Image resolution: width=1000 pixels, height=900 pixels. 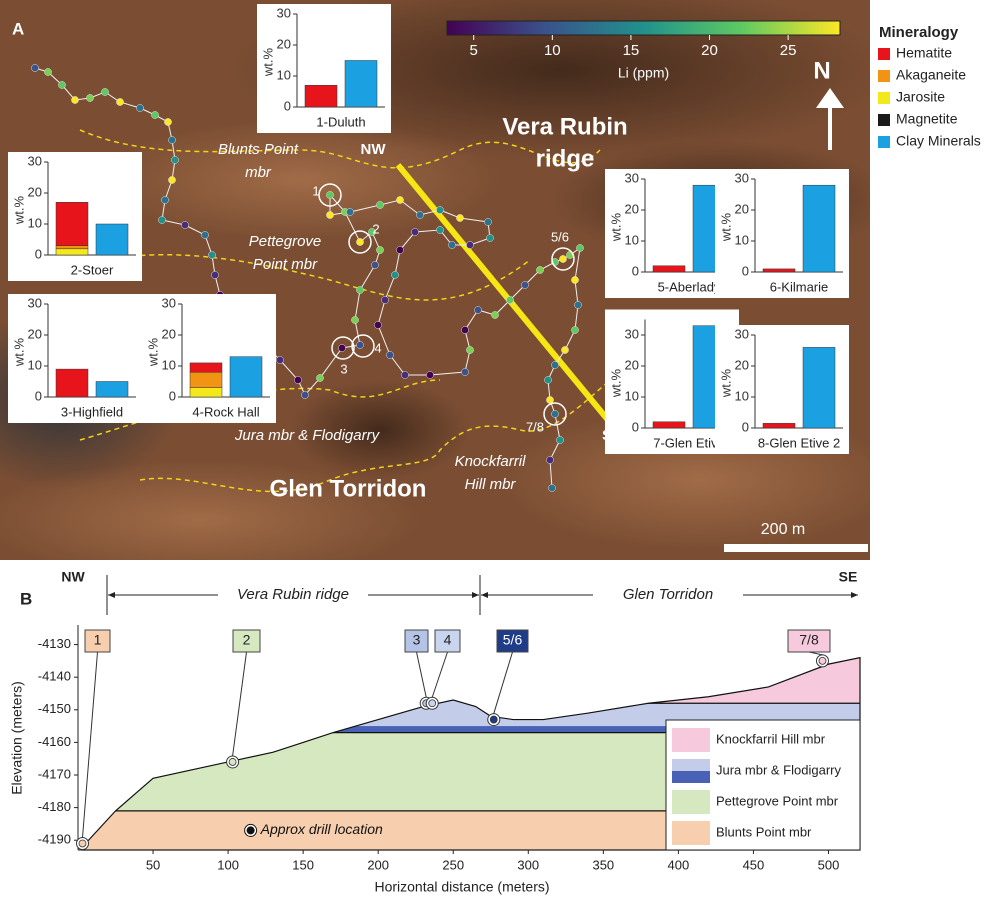 What do you see at coordinates (343, 368) in the screenshot?
I see `site-label: 3` at bounding box center [343, 368].